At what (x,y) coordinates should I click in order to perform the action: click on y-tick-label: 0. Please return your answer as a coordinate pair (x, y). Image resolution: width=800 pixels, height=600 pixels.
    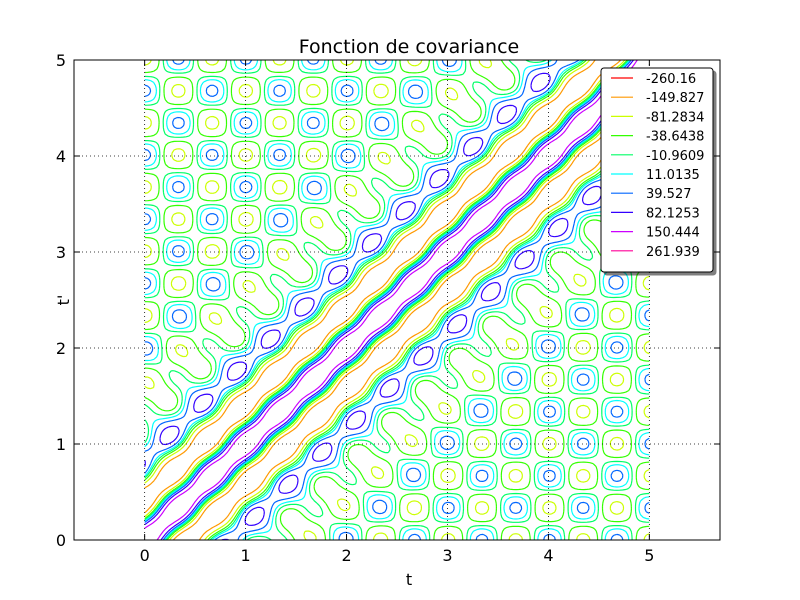
    Looking at the image, I should click on (61, 540).